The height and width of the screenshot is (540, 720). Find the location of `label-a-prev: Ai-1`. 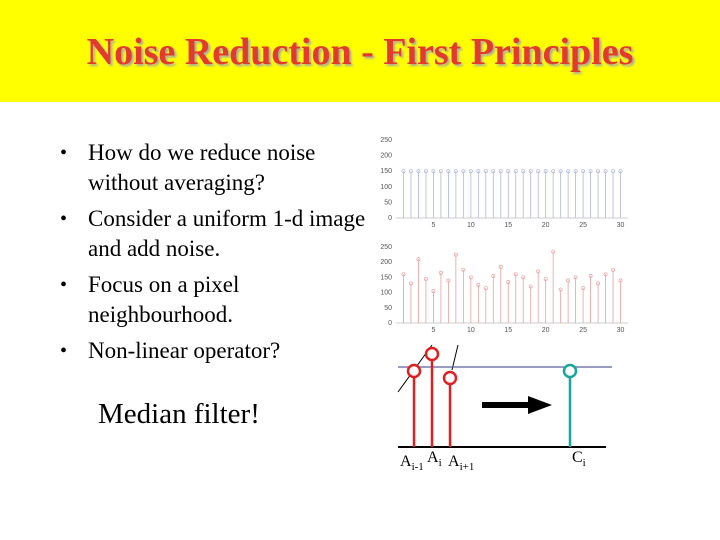

label-a-prev: Ai-1 is located at coordinates (412, 463).